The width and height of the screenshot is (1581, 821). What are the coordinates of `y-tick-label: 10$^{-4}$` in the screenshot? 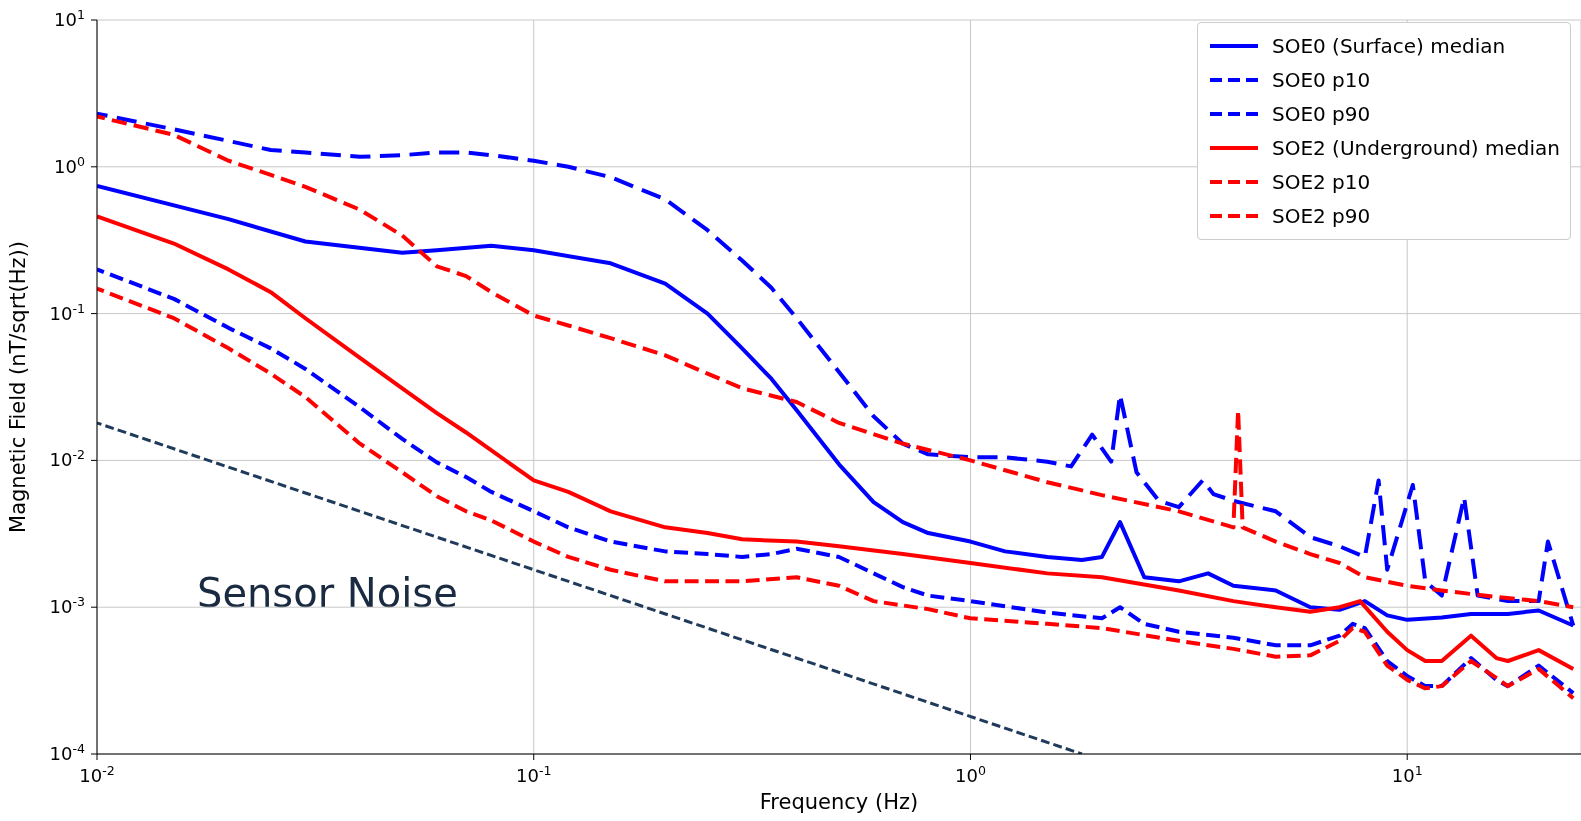 It's located at (67, 752).